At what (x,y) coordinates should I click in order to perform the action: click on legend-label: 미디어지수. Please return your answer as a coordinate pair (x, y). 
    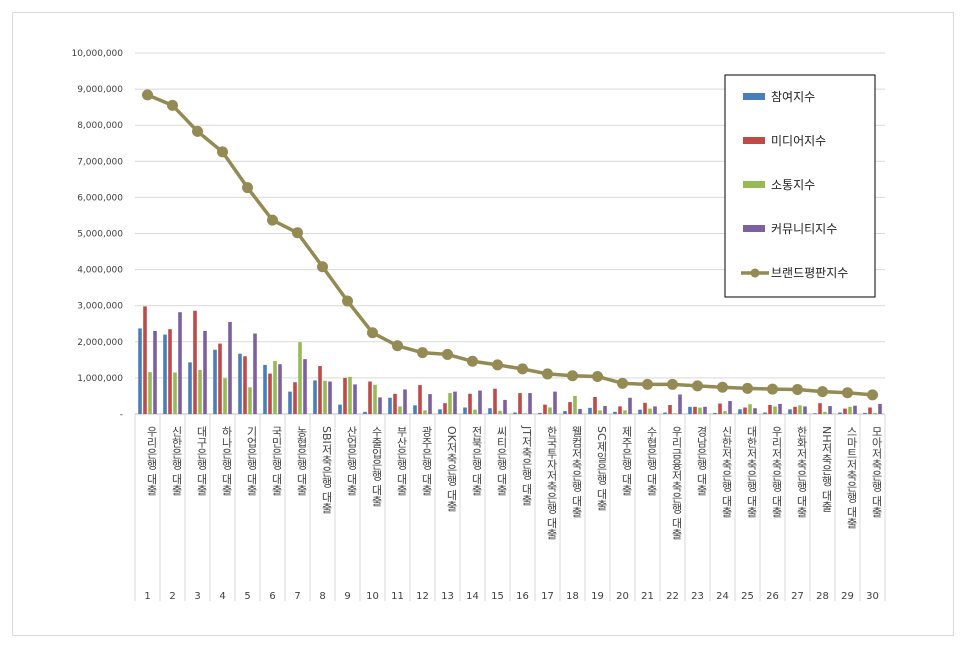
    Looking at the image, I should click on (798, 141).